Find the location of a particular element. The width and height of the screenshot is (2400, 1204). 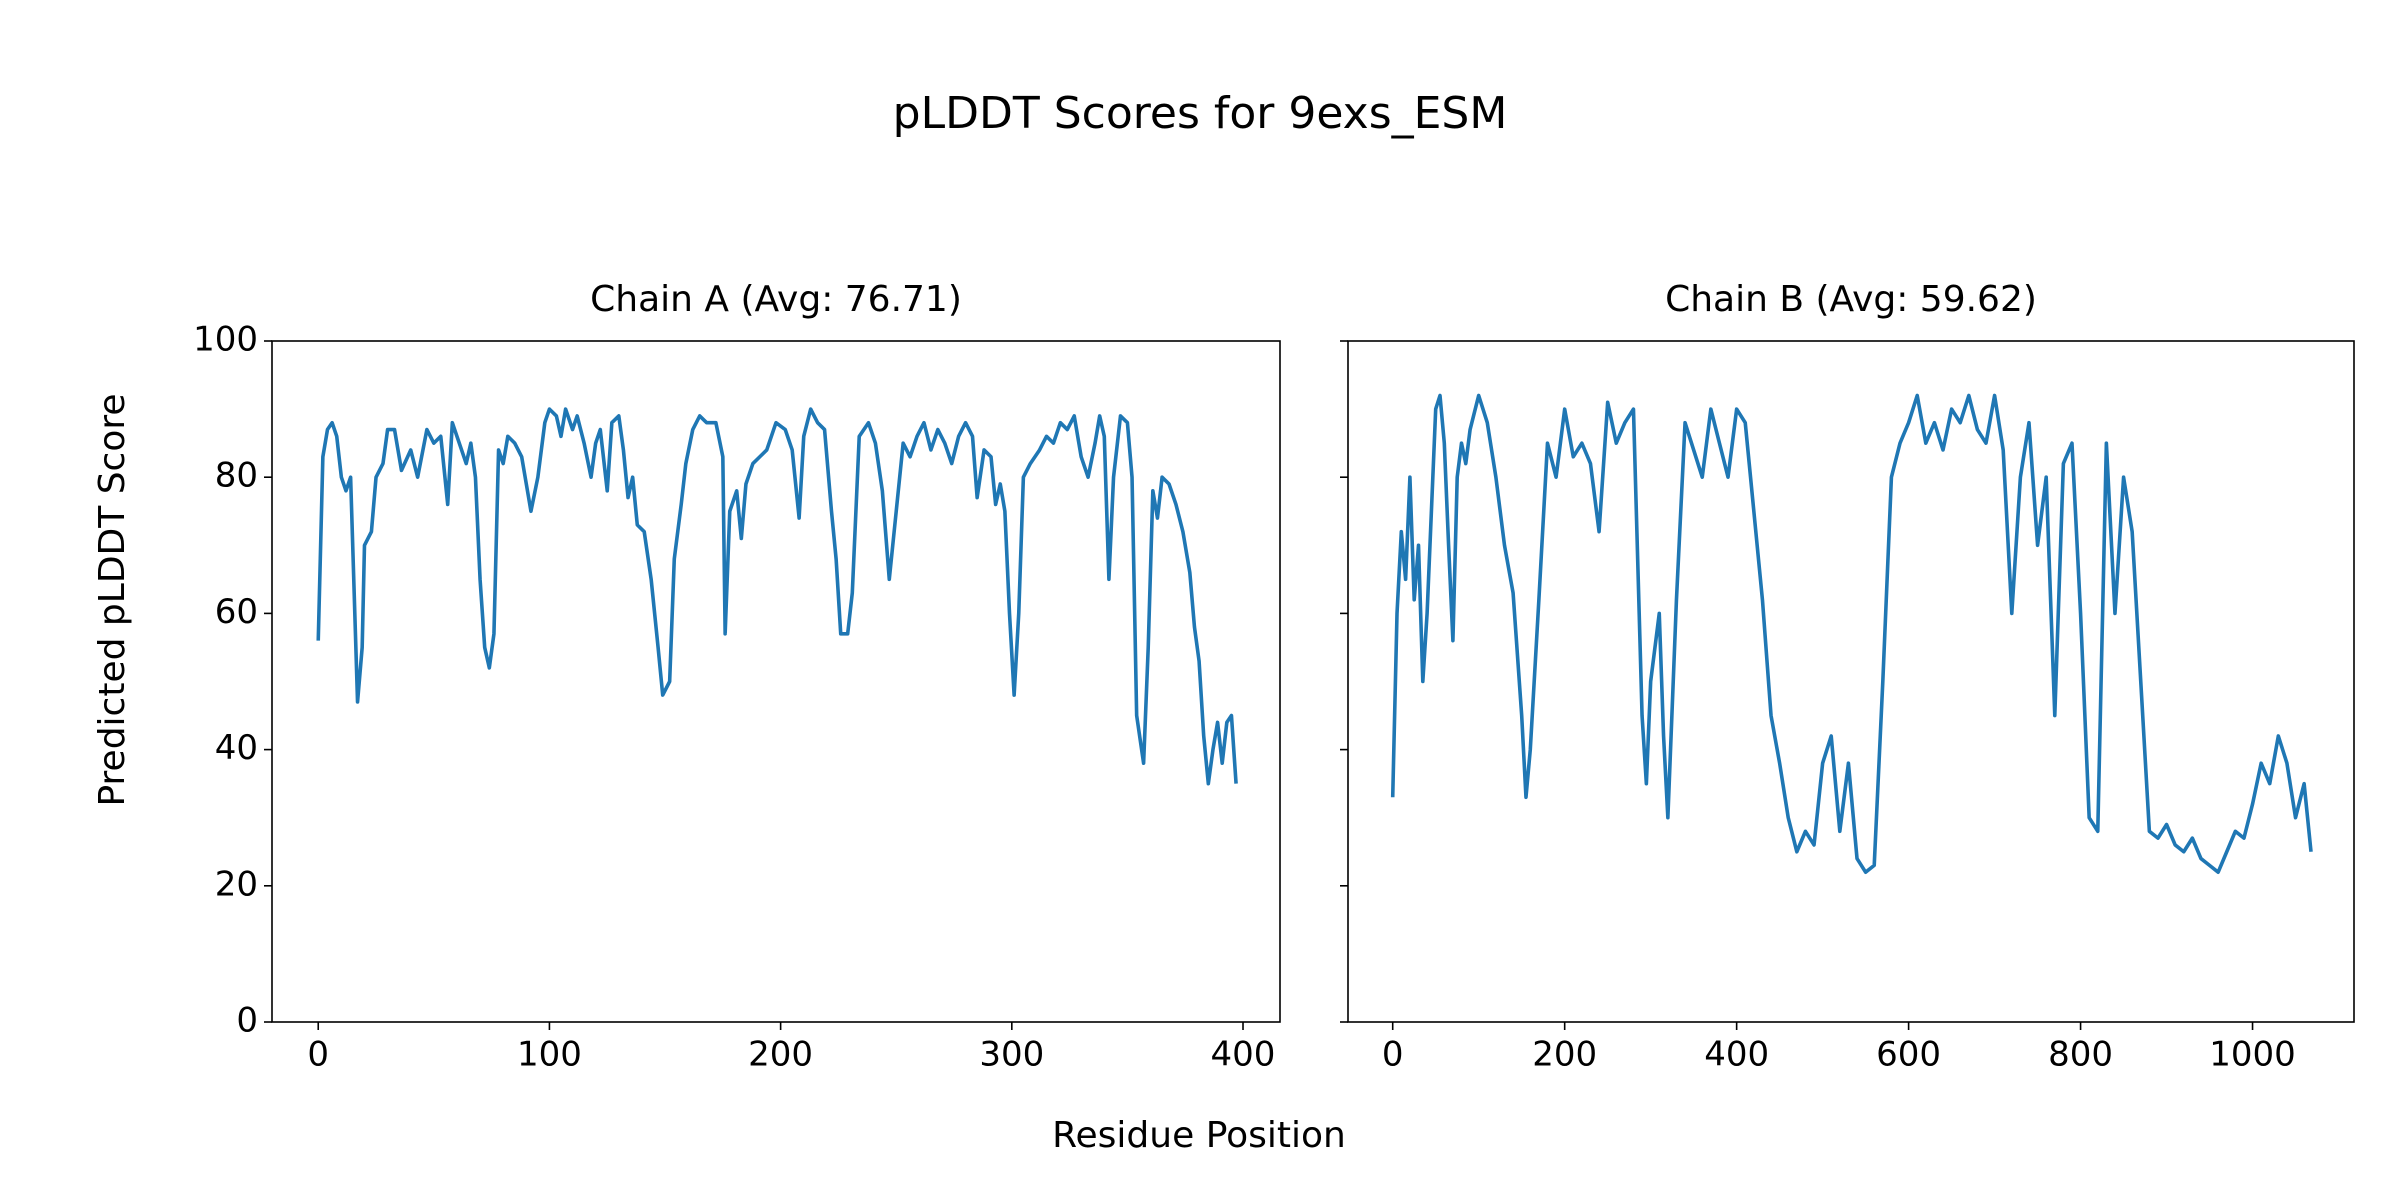

x-tick-label: 300 is located at coordinates (1011, 1055).